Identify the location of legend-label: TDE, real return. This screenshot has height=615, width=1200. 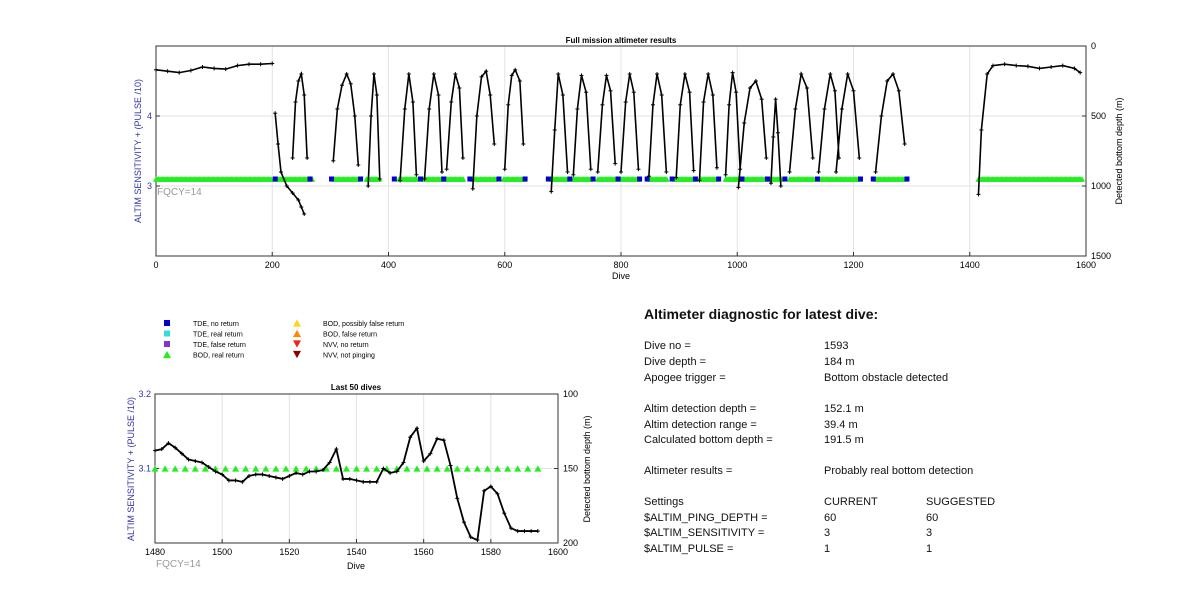
(218, 335).